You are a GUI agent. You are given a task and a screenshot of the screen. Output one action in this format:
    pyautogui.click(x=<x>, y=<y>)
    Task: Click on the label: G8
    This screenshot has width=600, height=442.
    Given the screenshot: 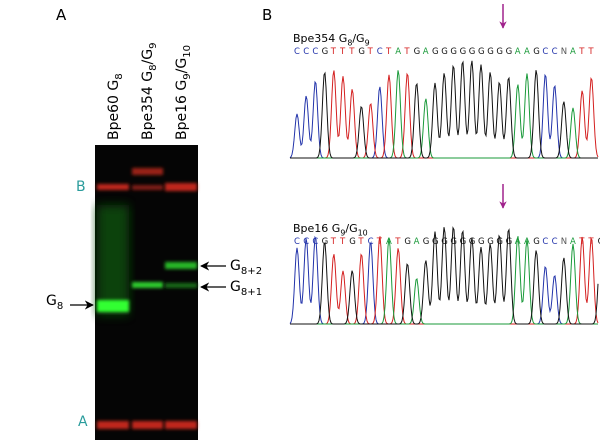 What is the action you would take?
    pyautogui.click(x=54, y=302)
    